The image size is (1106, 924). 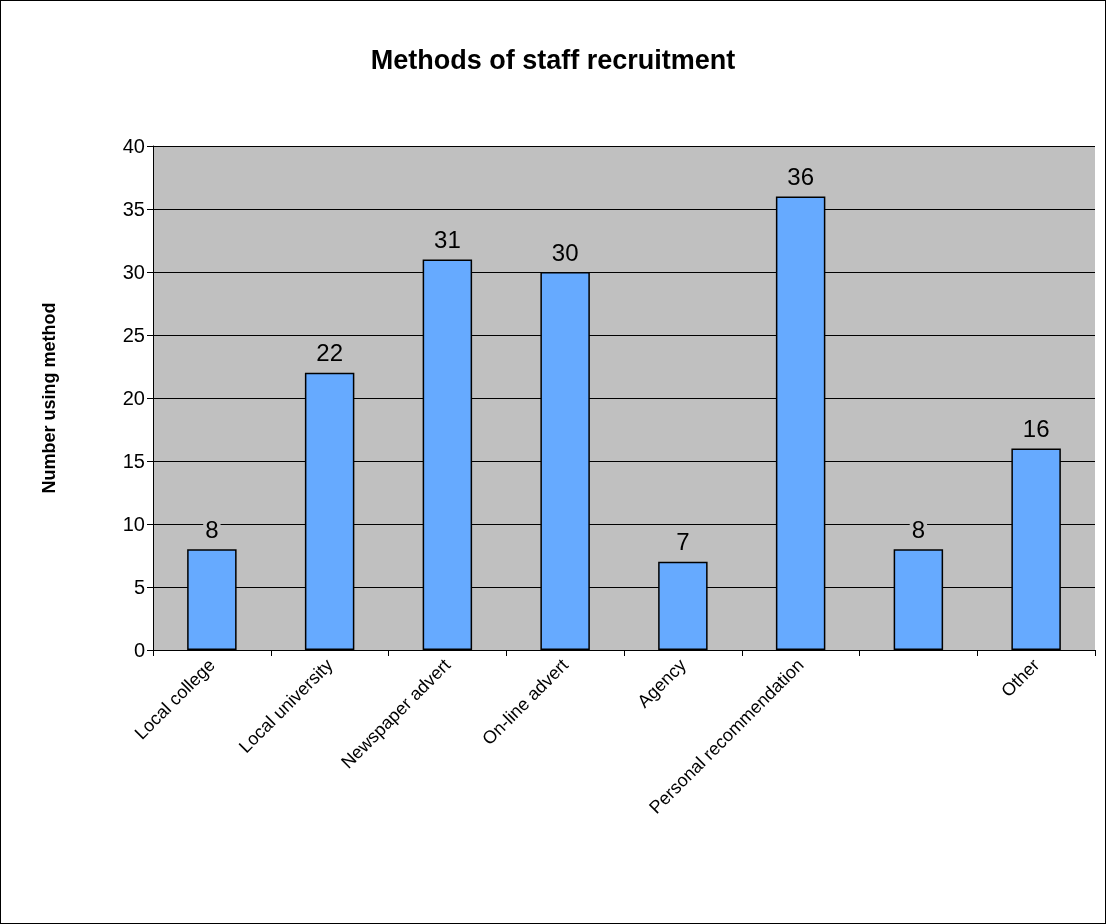 I want to click on y-tick-label: 0, so click(x=139, y=650).